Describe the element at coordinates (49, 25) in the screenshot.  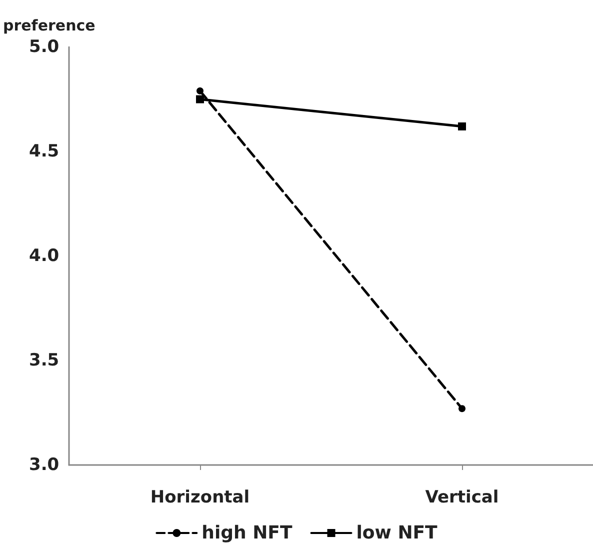
I see `y-axis-title: preference` at that location.